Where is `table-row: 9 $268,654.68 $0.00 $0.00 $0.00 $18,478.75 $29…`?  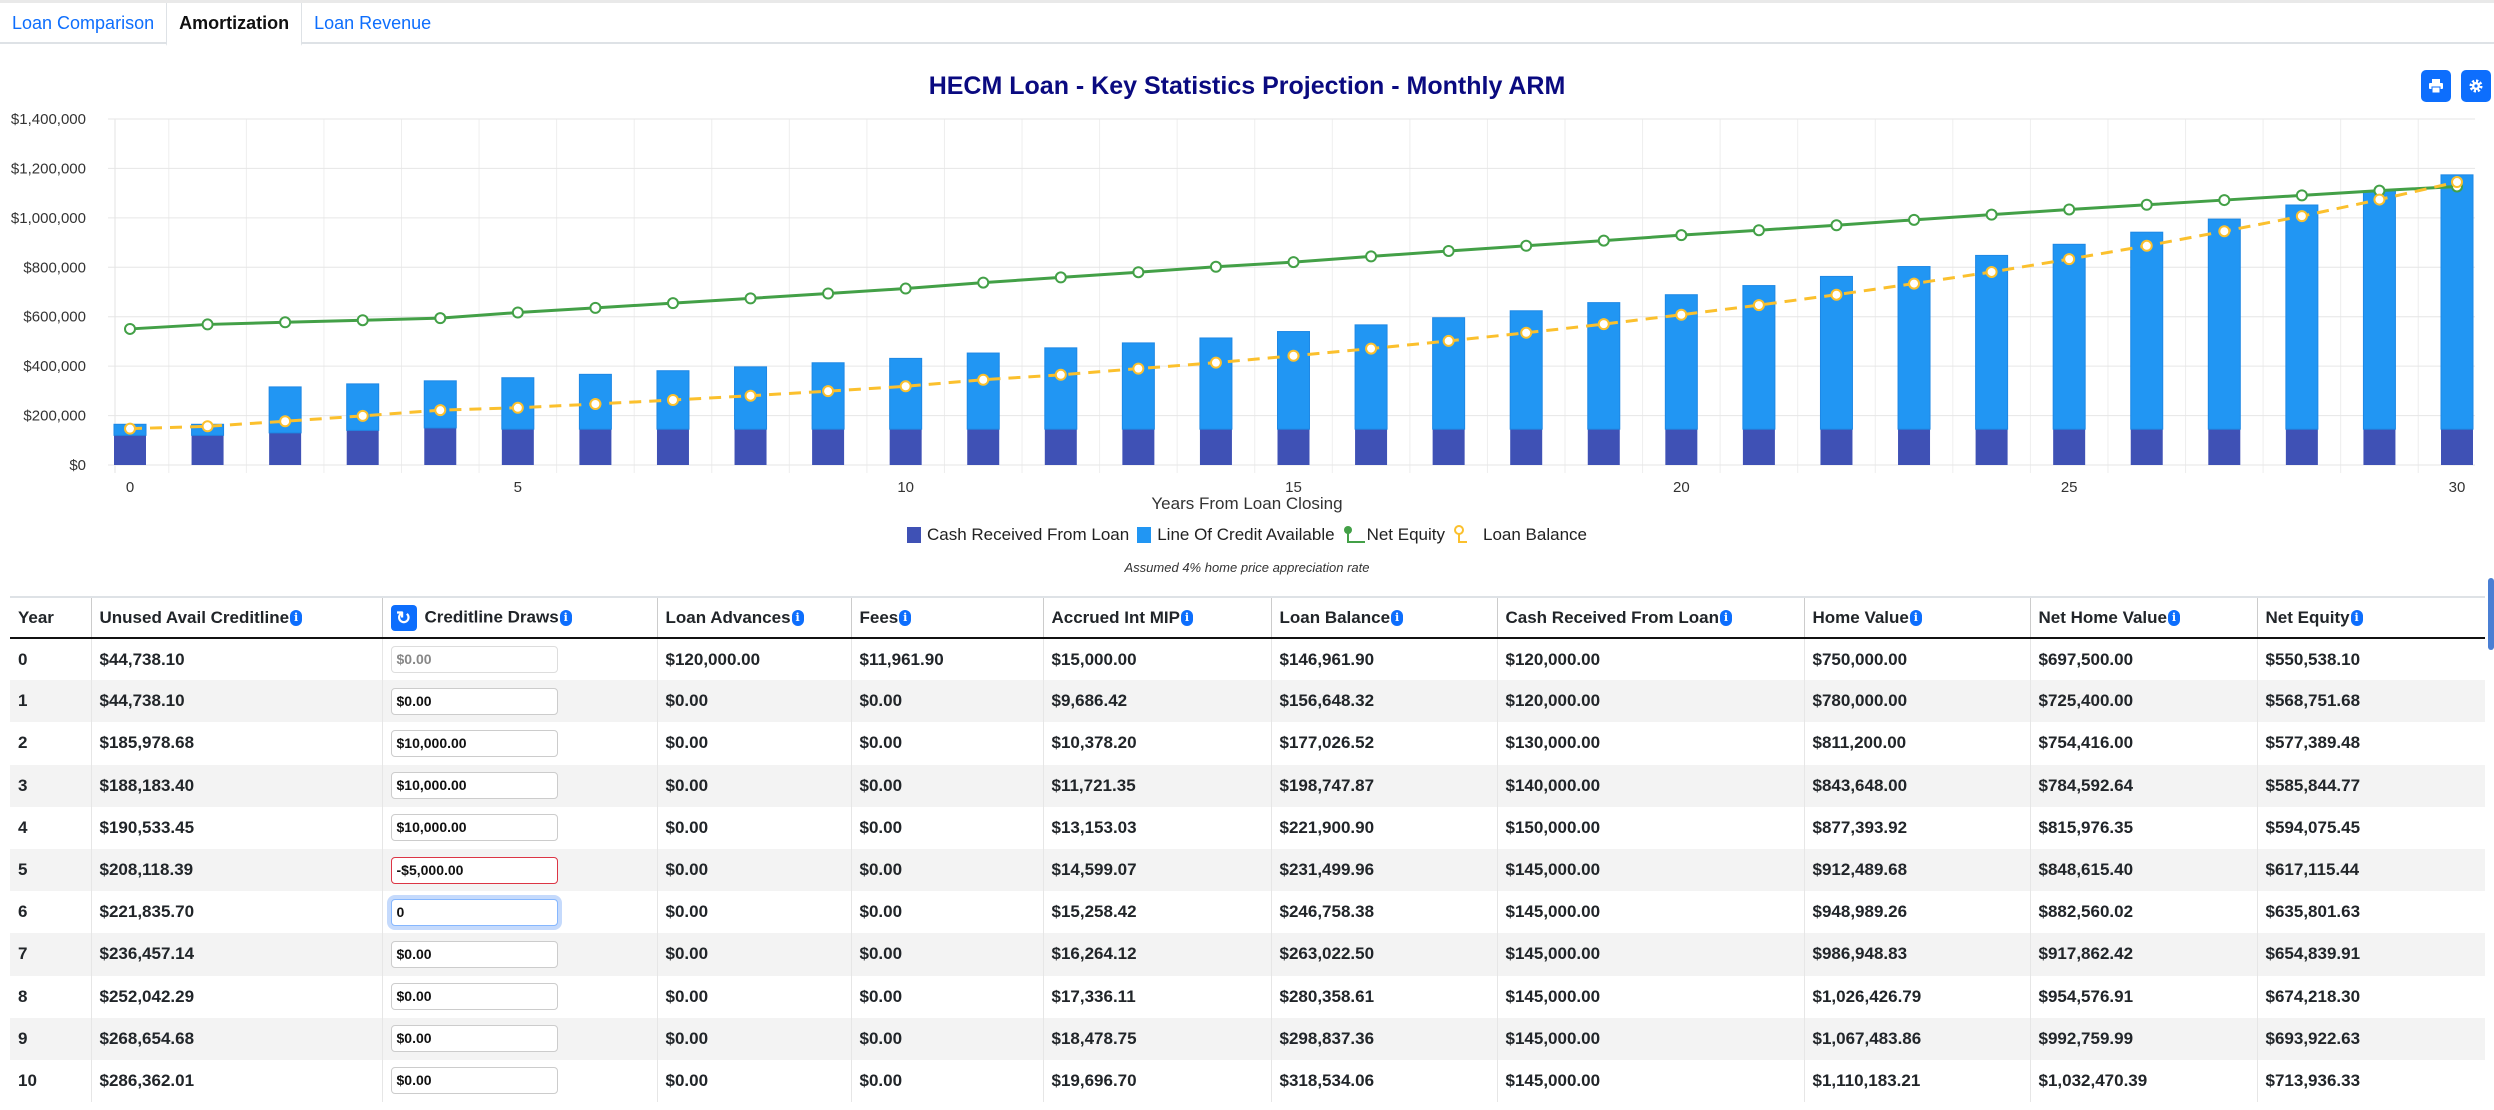 table-row: 9 $268,654.68 $0.00 $0.00 $0.00 $18,478.75 $29… is located at coordinates (1247, 1038).